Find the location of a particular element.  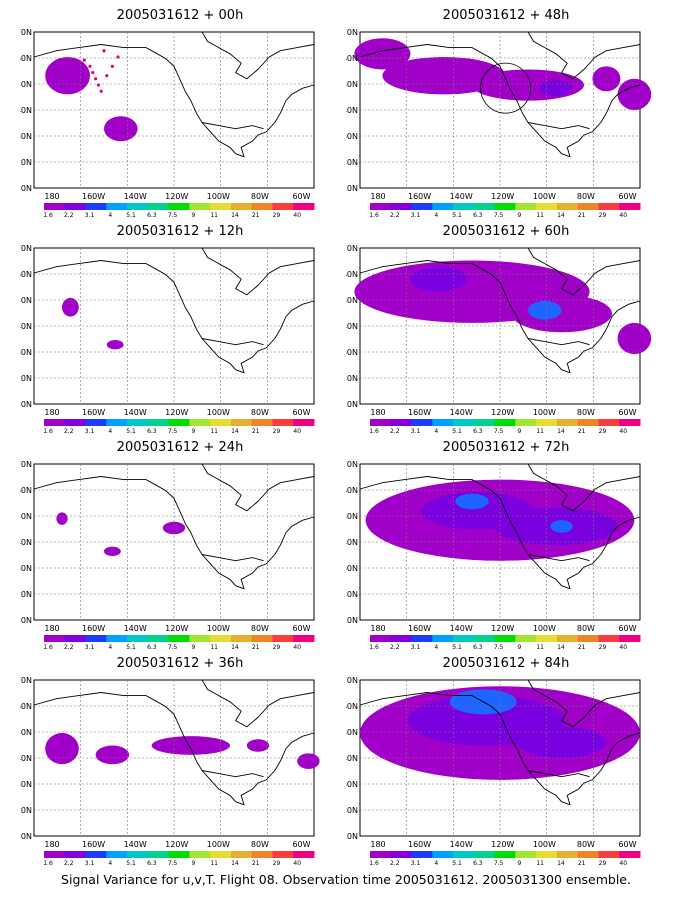

panel-title: 2005031612 + 60h is located at coordinates (506, 231).